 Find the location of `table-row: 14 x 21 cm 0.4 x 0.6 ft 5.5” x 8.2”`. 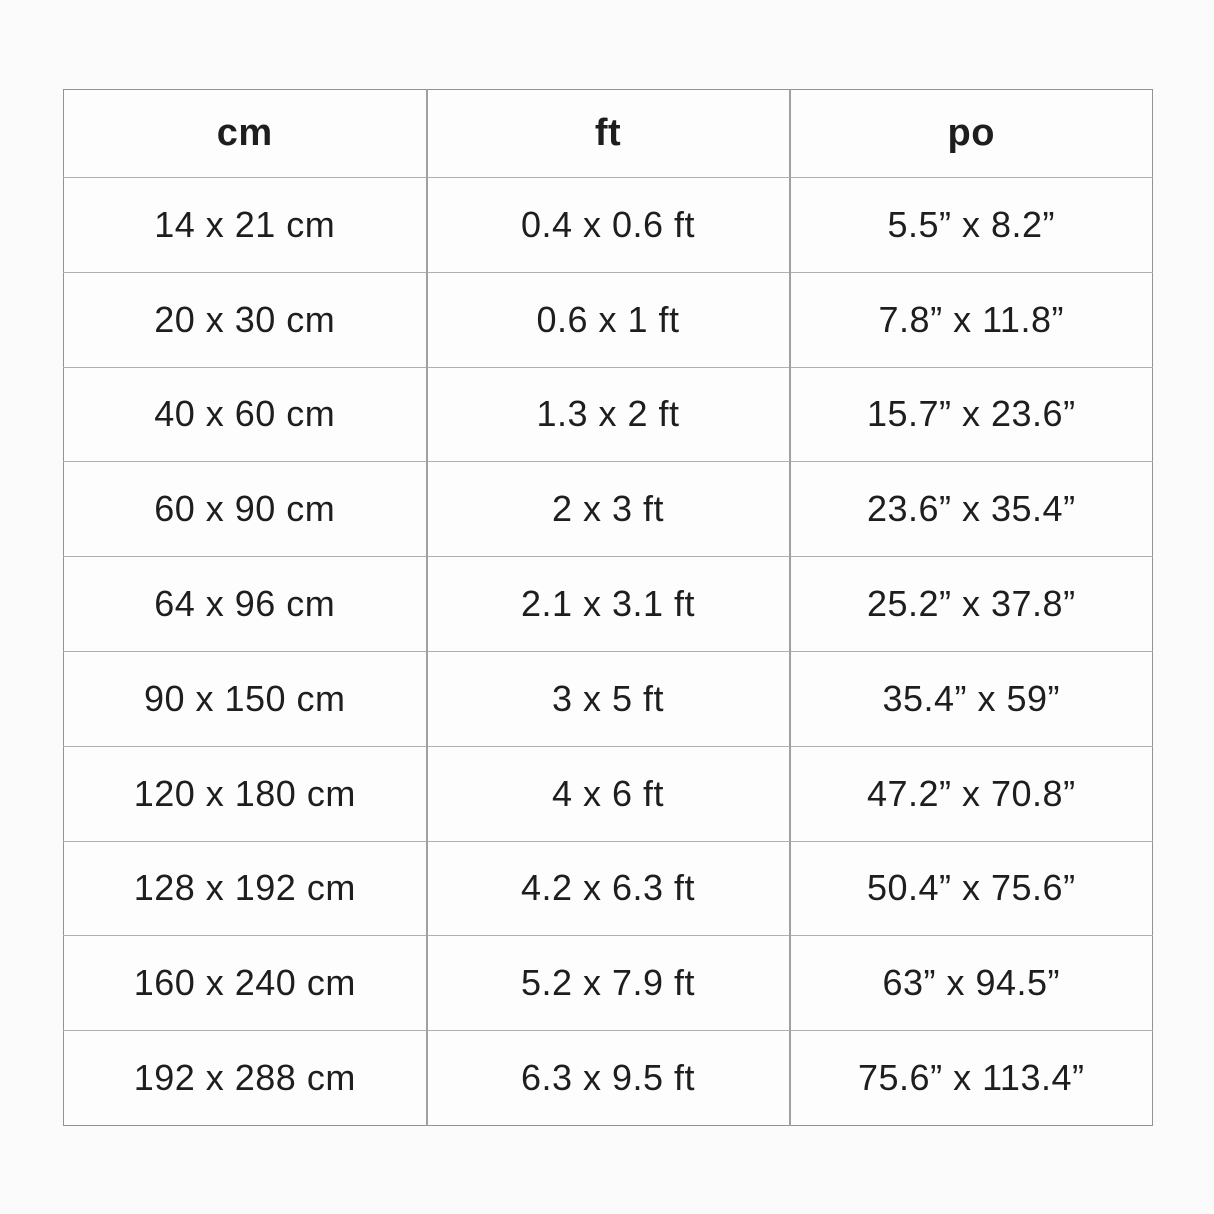

table-row: 14 x 21 cm 0.4 x 0.6 ft 5.5” x 8.2” is located at coordinates (608, 225).